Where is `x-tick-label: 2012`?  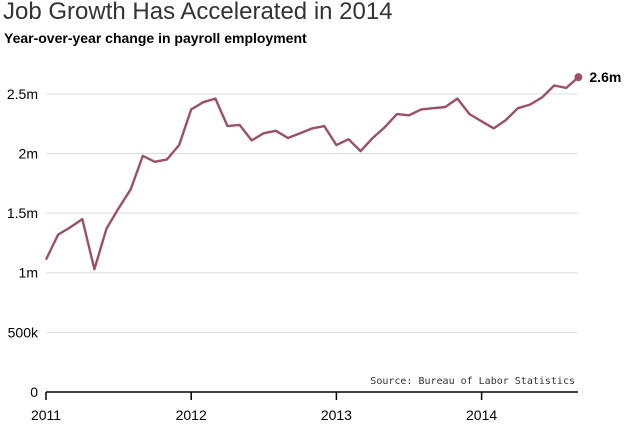 x-tick-label: 2012 is located at coordinates (191, 415).